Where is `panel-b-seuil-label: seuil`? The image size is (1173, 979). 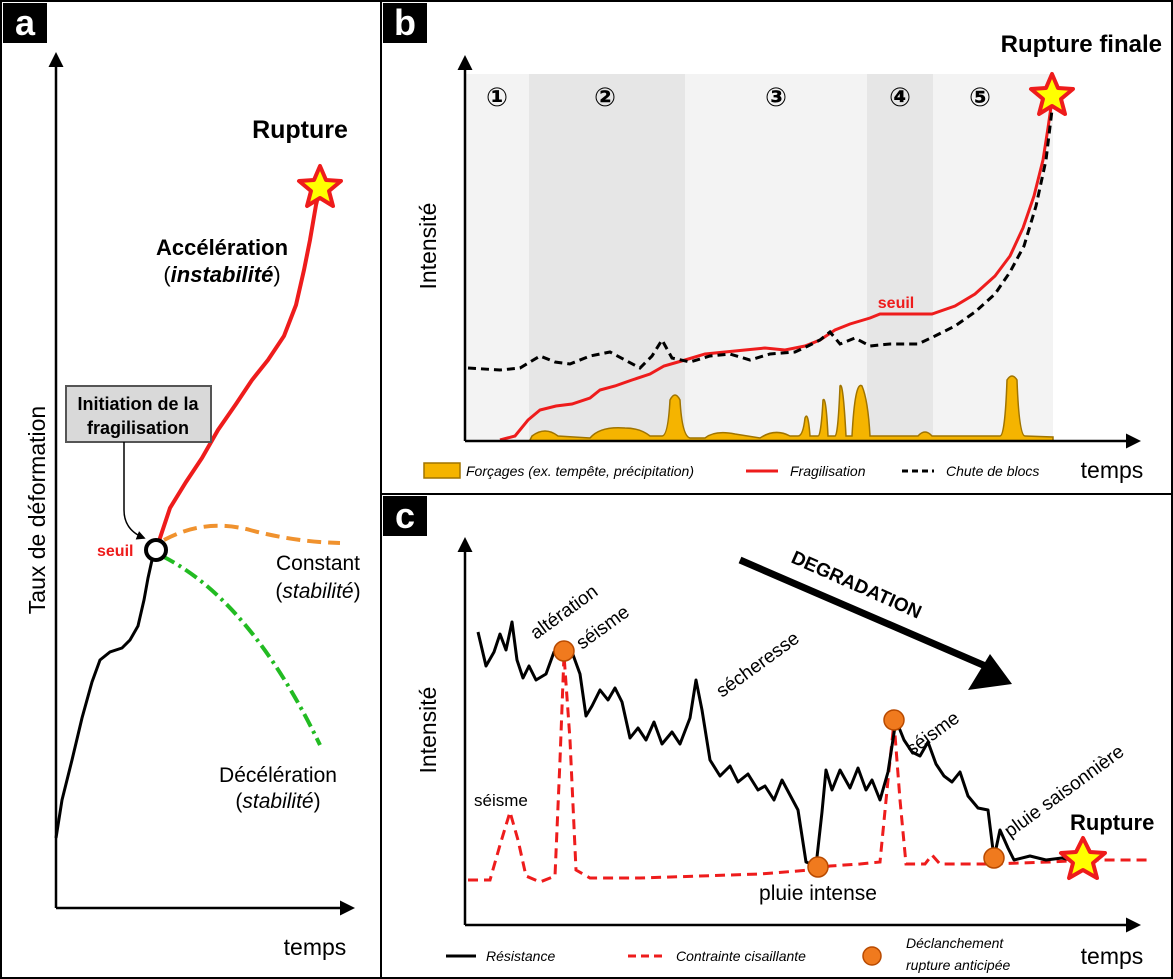 panel-b-seuil-label: seuil is located at coordinates (896, 303).